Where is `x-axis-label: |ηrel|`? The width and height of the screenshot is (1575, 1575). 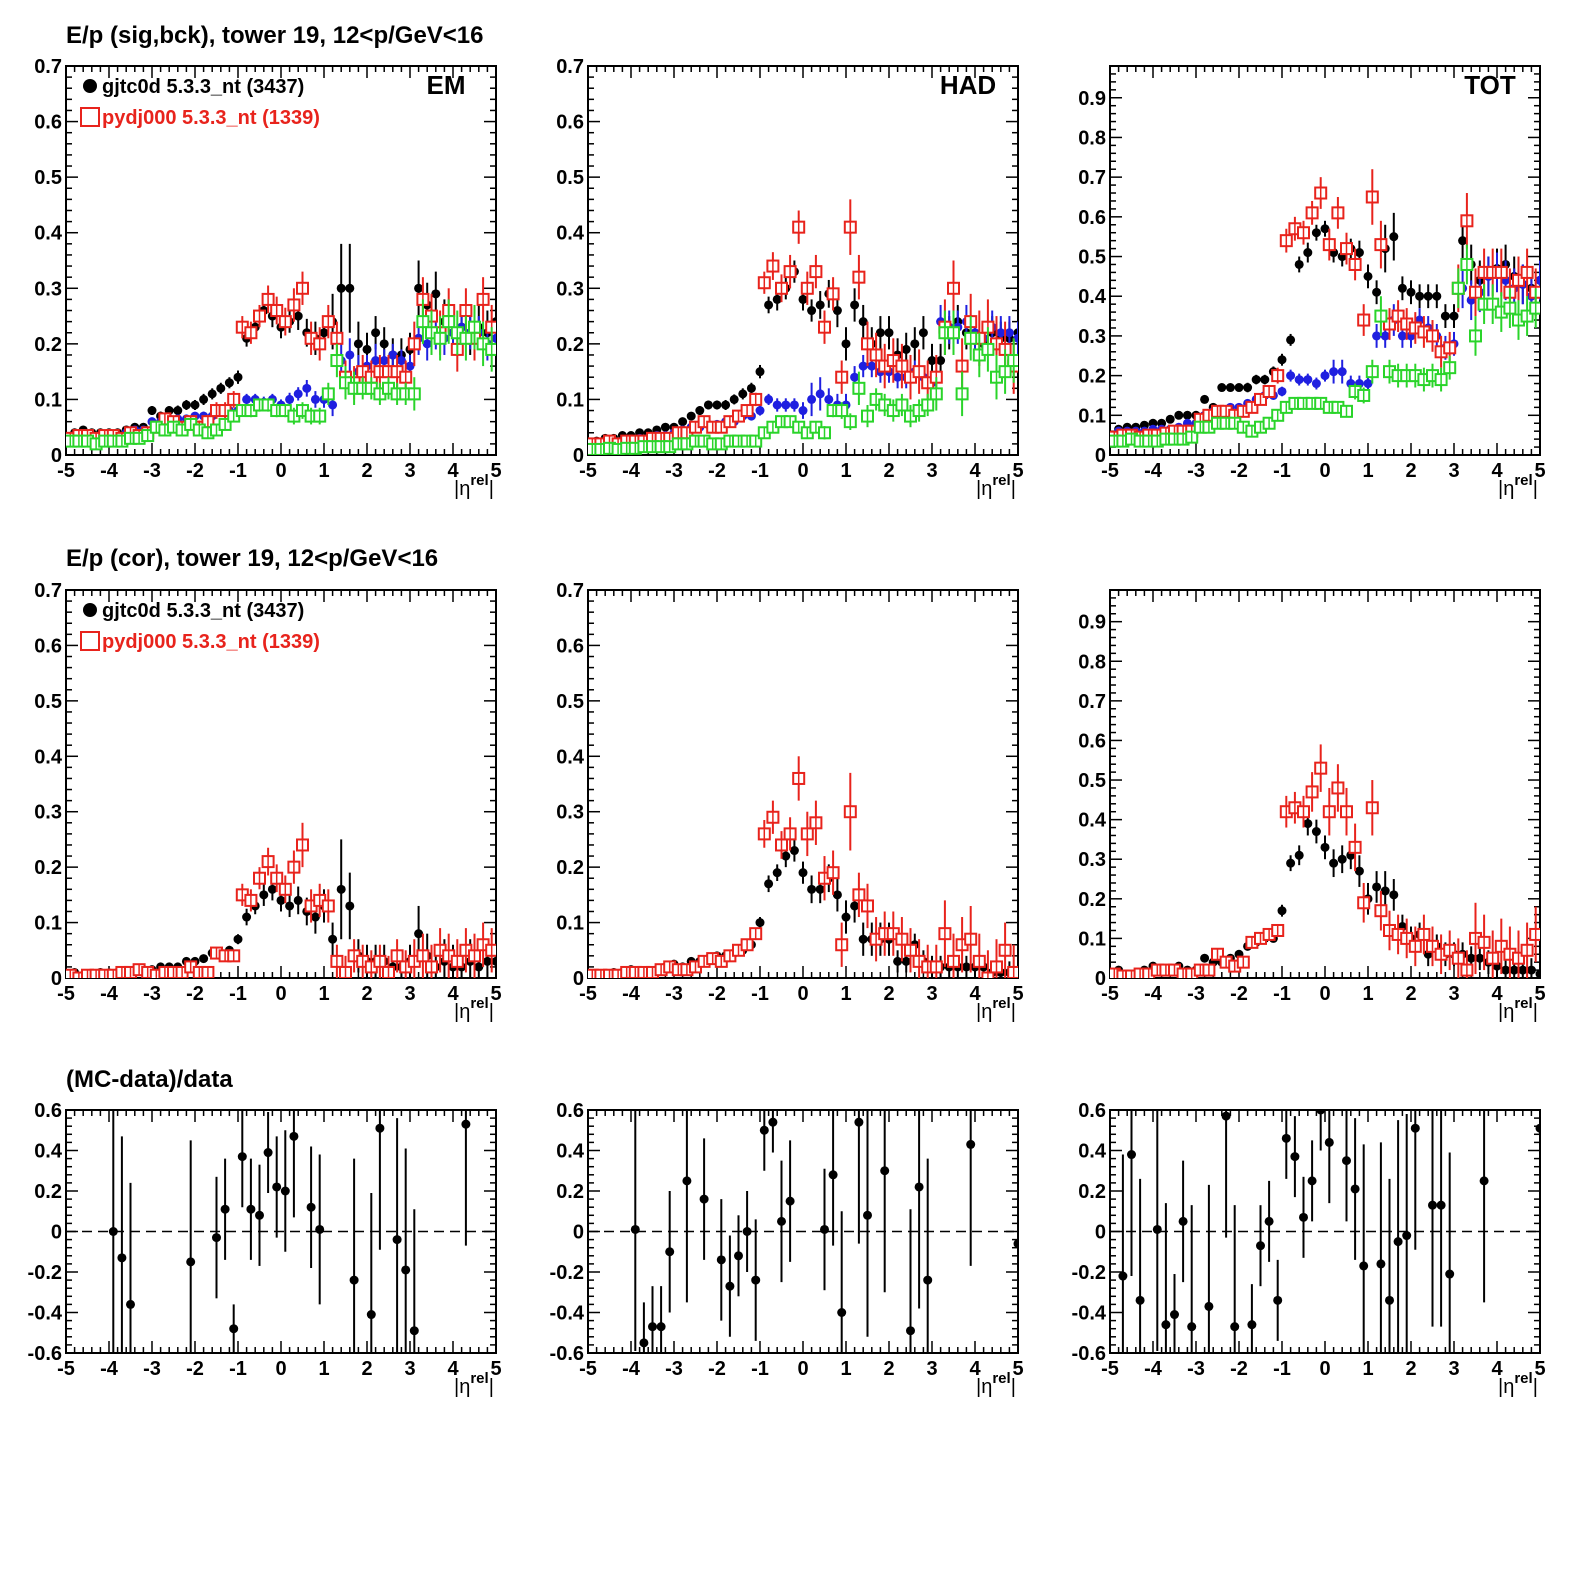 x-axis-label: |ηrel| is located at coordinates (1518, 1009).